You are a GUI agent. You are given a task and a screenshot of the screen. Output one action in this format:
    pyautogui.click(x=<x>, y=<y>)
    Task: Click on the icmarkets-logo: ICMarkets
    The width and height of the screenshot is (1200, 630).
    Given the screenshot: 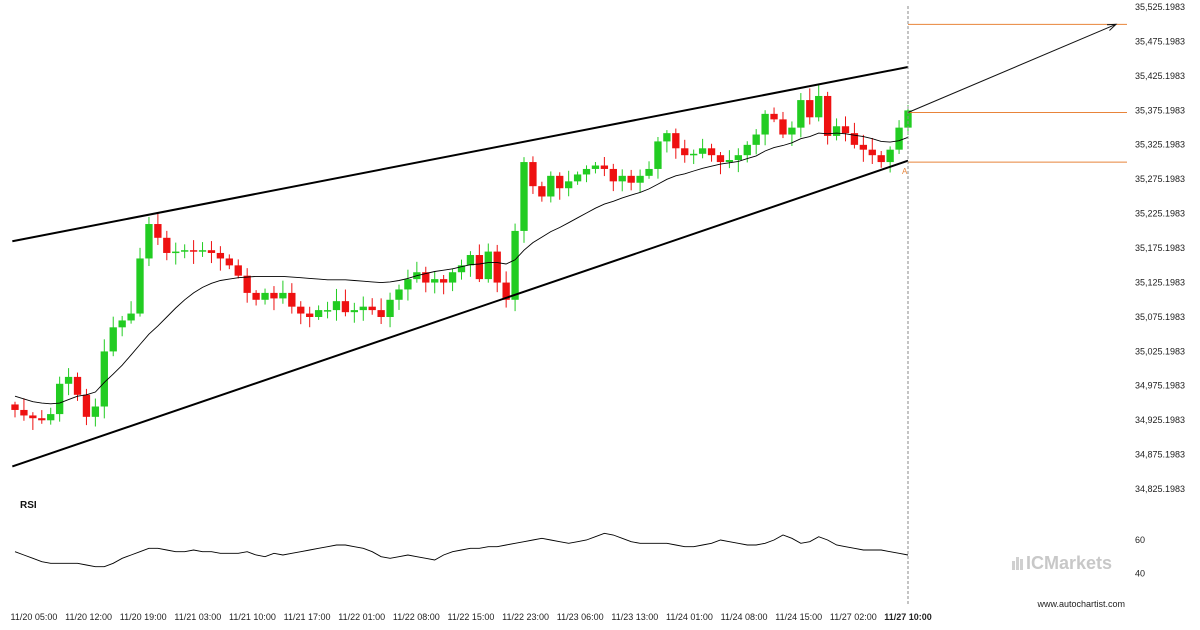 What is the action you would take?
    pyautogui.click(x=1062, y=563)
    